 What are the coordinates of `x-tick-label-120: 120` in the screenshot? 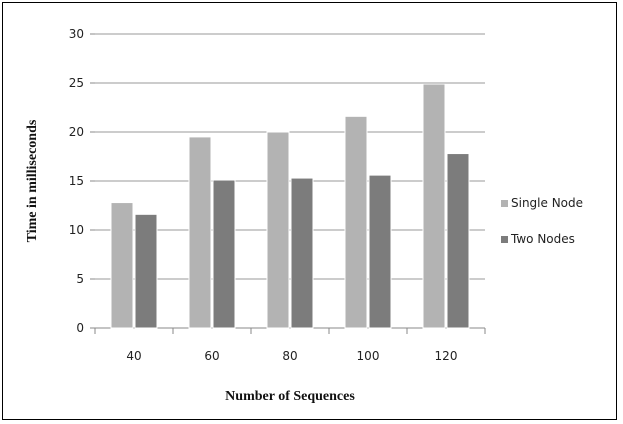 It's located at (446, 356).